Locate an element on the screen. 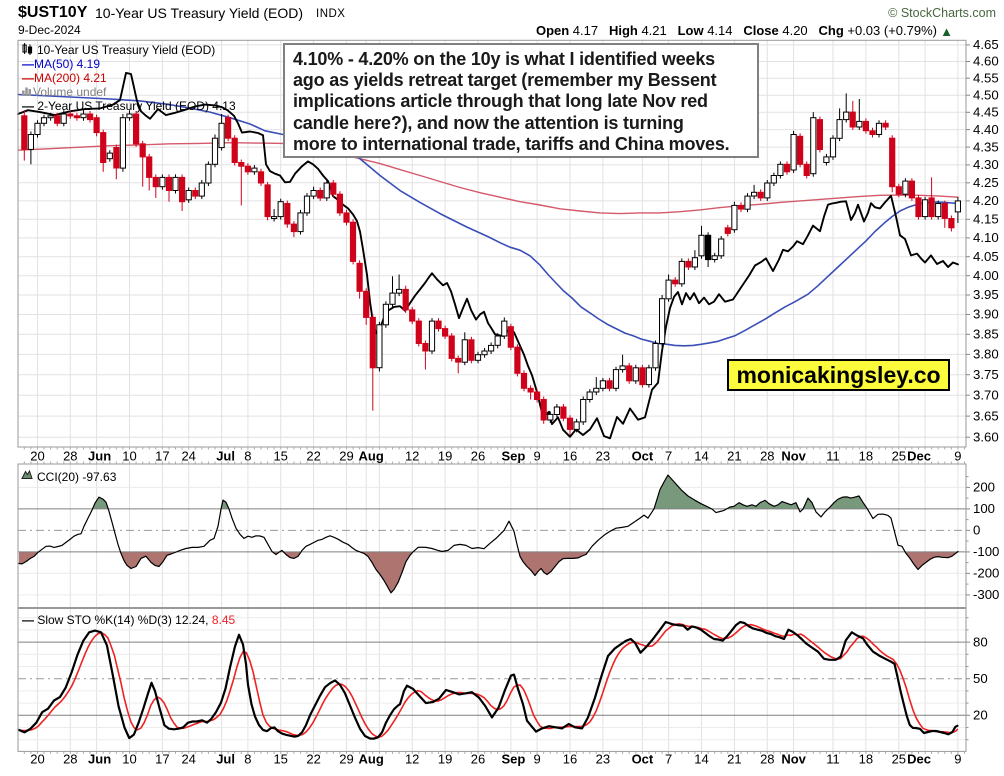 The width and height of the screenshot is (1004, 776). svg-text: 4.25 is located at coordinates (986, 182).